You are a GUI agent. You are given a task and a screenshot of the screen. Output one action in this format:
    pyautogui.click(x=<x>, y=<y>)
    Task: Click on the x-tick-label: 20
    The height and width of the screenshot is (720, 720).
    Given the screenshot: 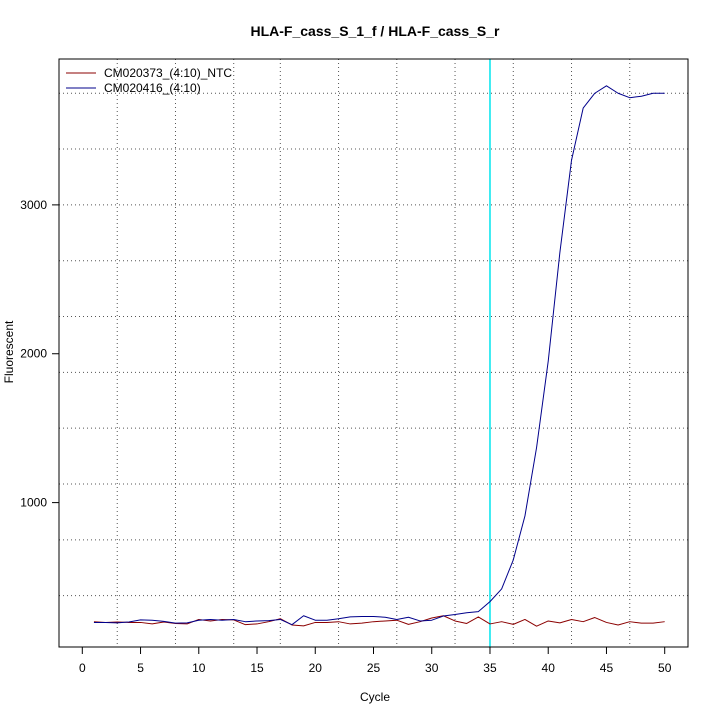 What is the action you would take?
    pyautogui.click(x=316, y=668)
    